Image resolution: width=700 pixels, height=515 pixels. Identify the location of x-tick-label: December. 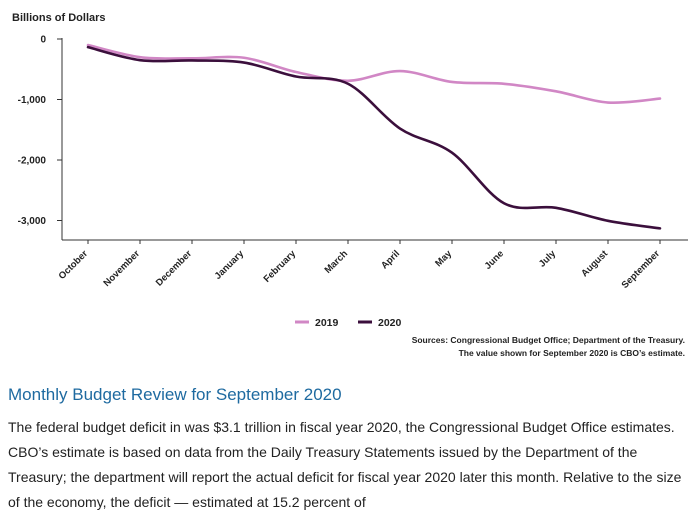
(174, 268).